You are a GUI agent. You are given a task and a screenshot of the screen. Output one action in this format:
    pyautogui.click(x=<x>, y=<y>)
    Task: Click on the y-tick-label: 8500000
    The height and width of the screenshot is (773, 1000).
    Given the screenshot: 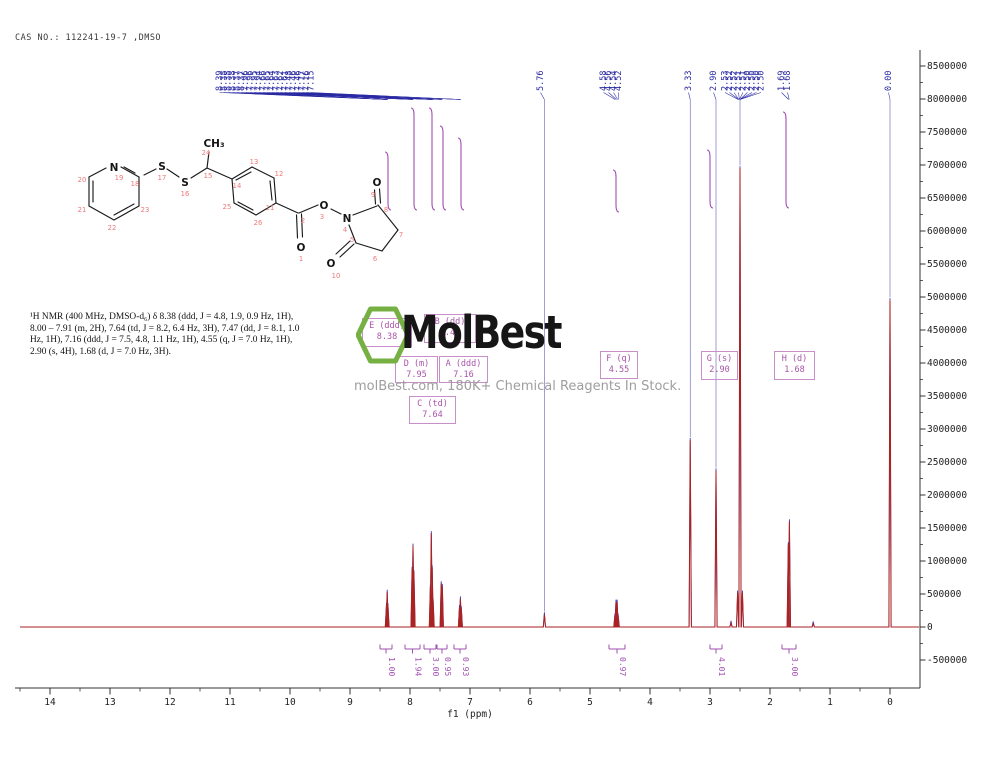 What is the action you would take?
    pyautogui.click(x=947, y=66)
    